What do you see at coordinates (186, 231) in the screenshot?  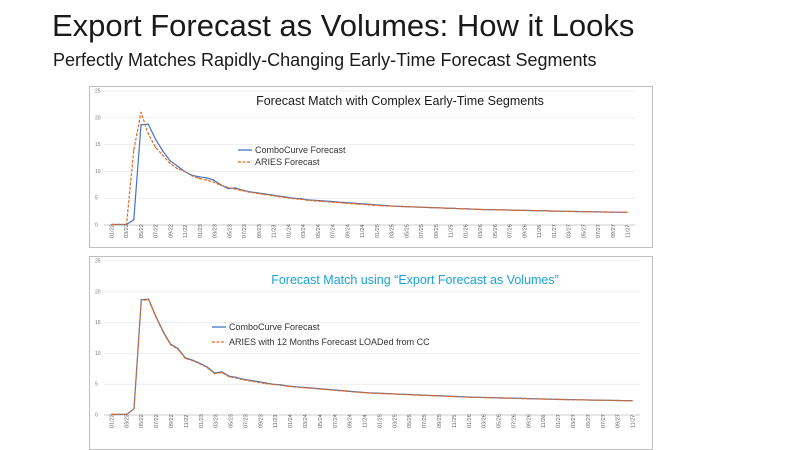 I see `x-tick-label: 11/22` at bounding box center [186, 231].